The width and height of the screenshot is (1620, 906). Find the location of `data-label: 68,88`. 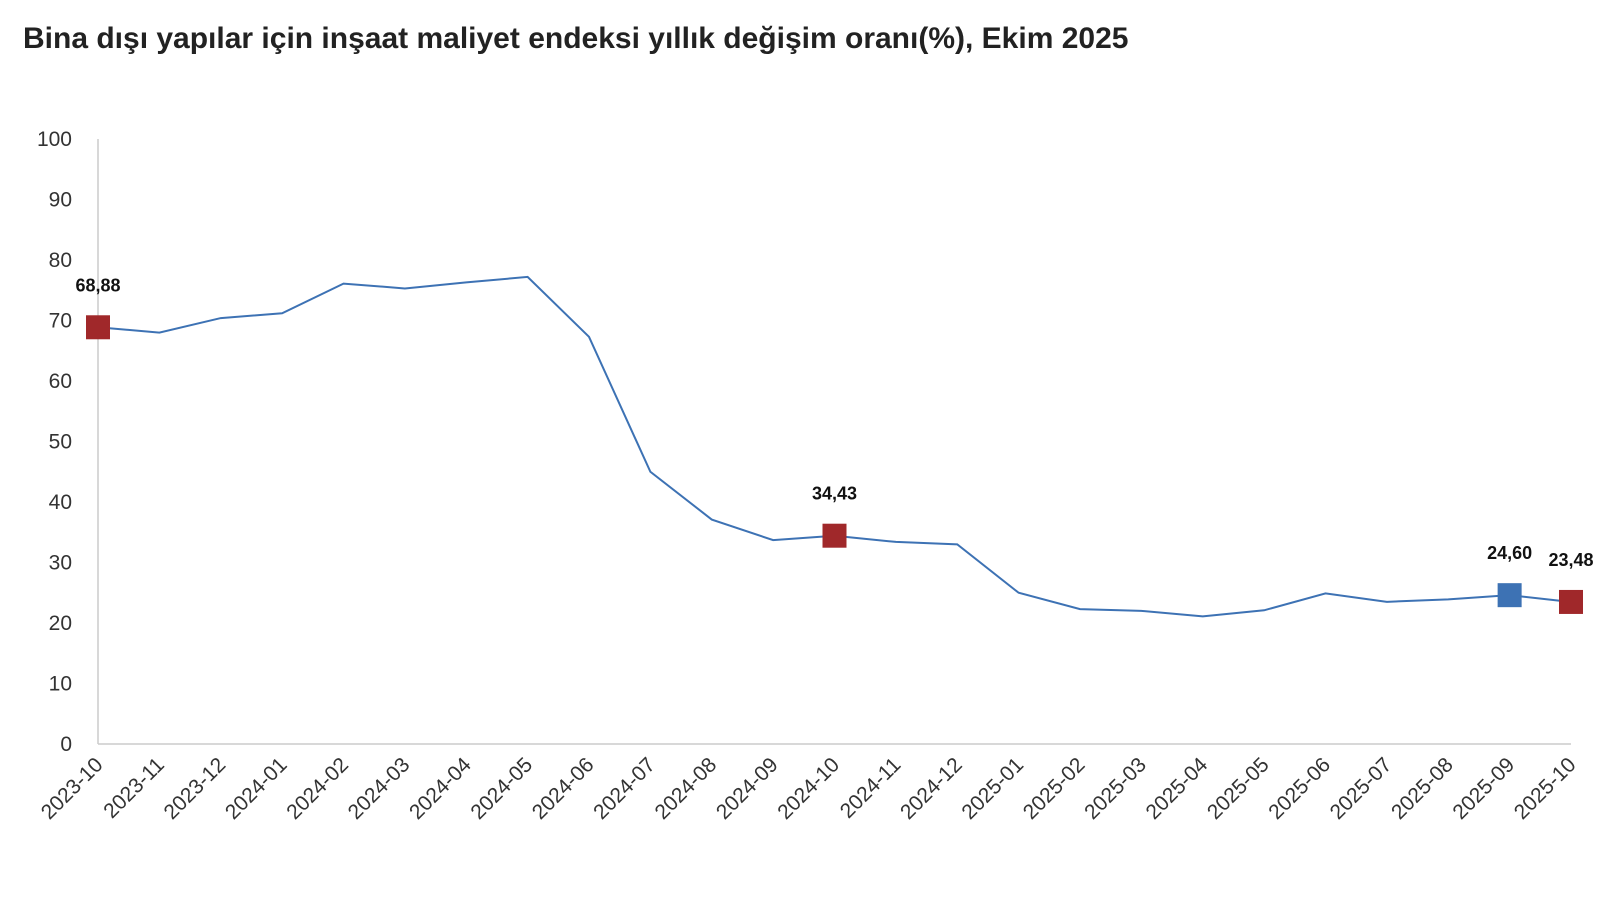

data-label: 68,88 is located at coordinates (97, 285).